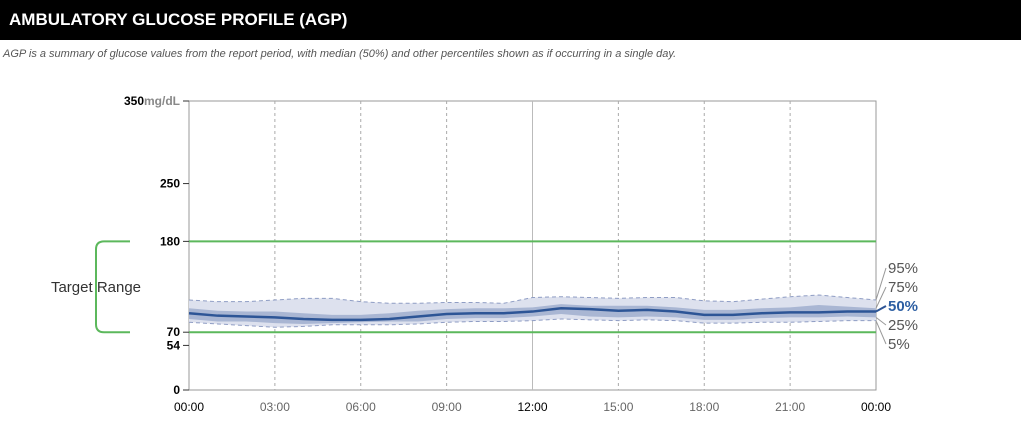 This screenshot has width=1024, height=431. Describe the element at coordinates (532, 314) in the screenshot. I see `line-median` at that location.